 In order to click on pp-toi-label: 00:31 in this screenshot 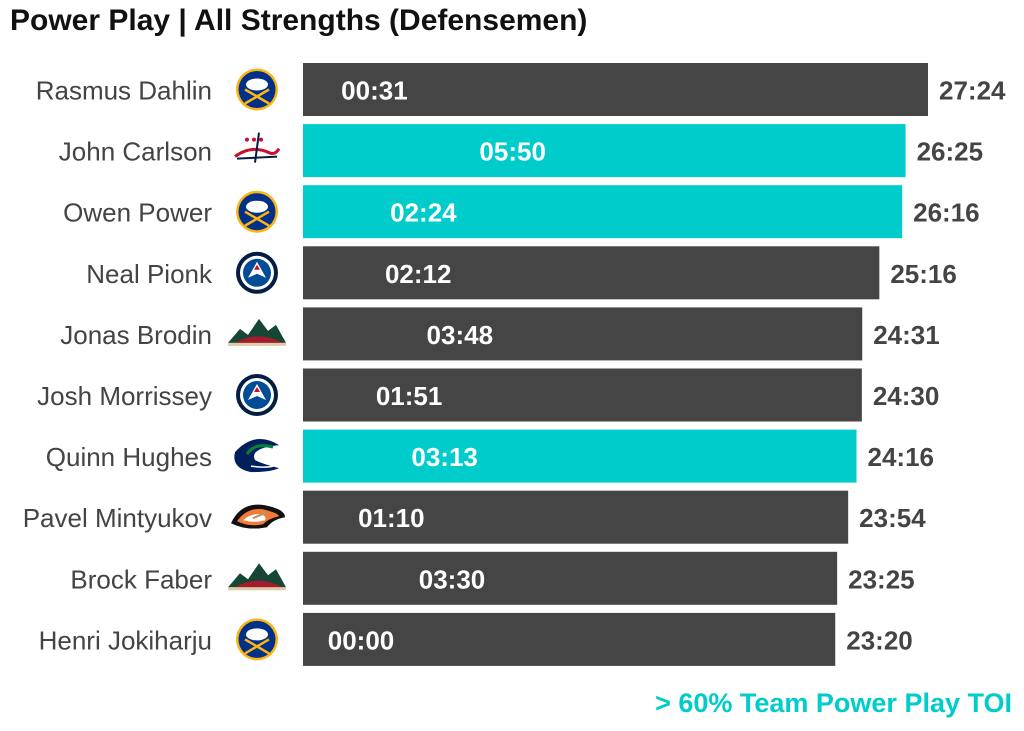, I will do `click(374, 91)`.